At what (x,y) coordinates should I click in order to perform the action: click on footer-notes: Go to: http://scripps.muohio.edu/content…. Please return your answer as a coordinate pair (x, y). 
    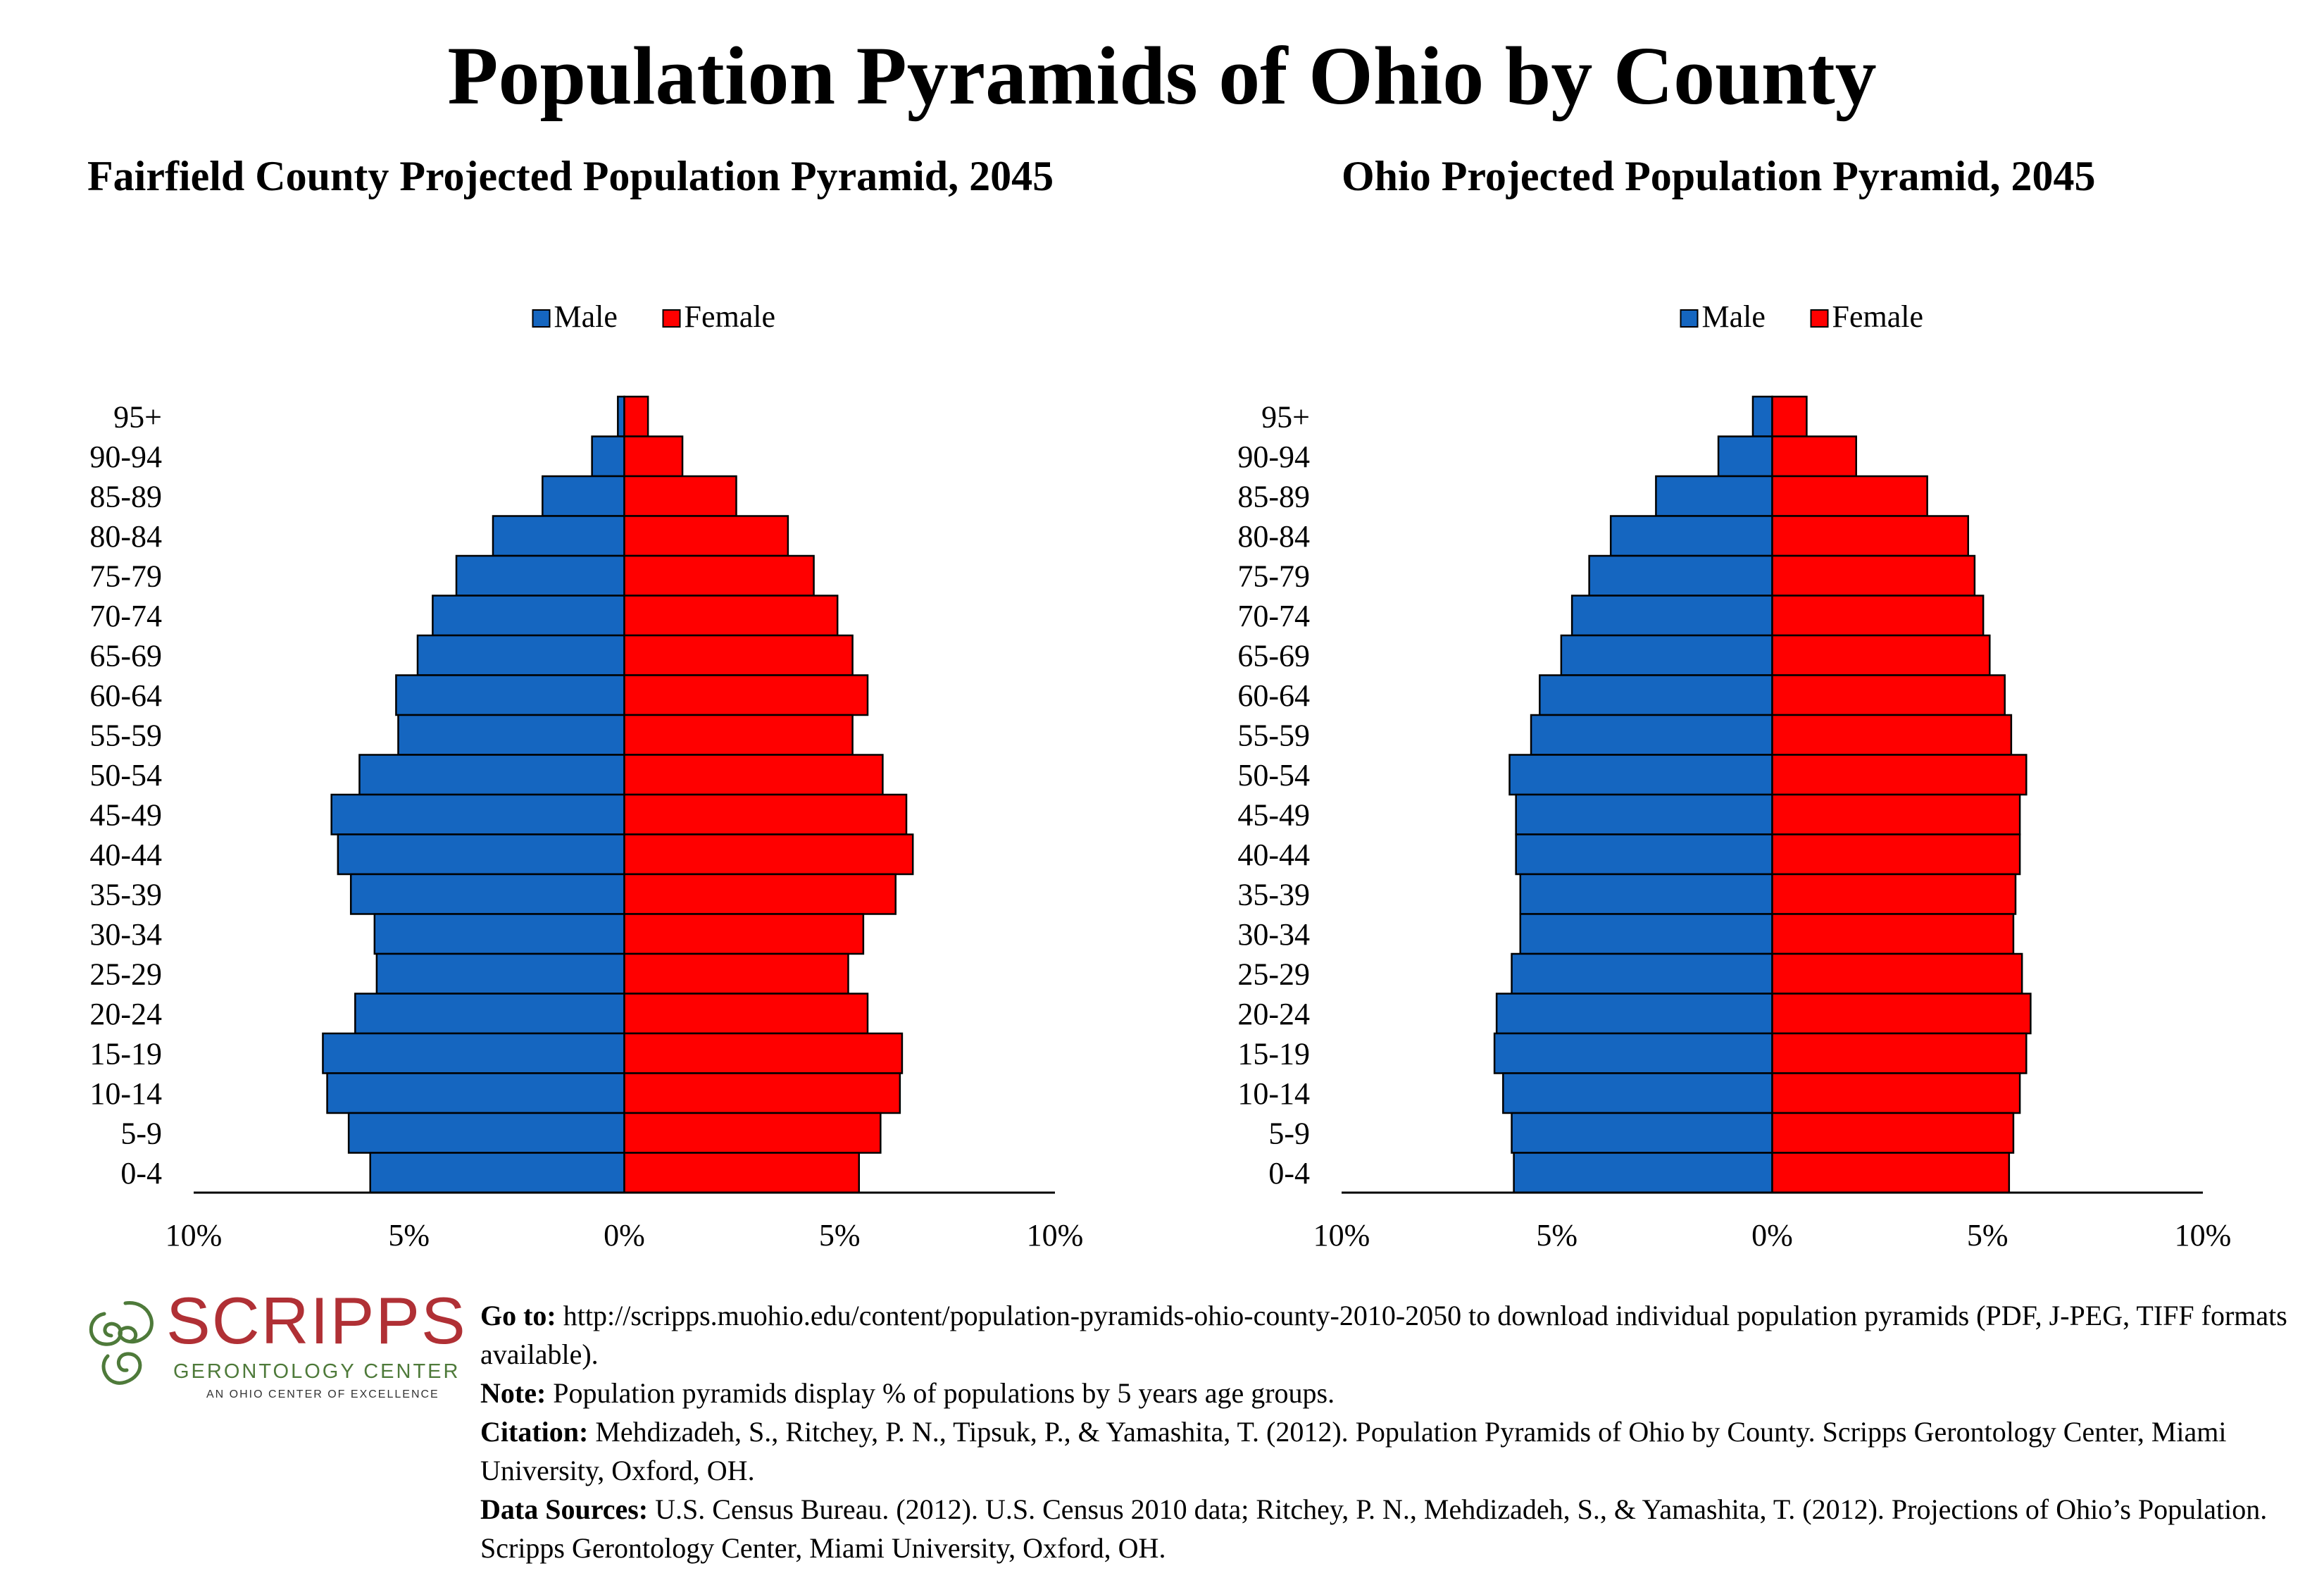
    Looking at the image, I should click on (1395, 1431).